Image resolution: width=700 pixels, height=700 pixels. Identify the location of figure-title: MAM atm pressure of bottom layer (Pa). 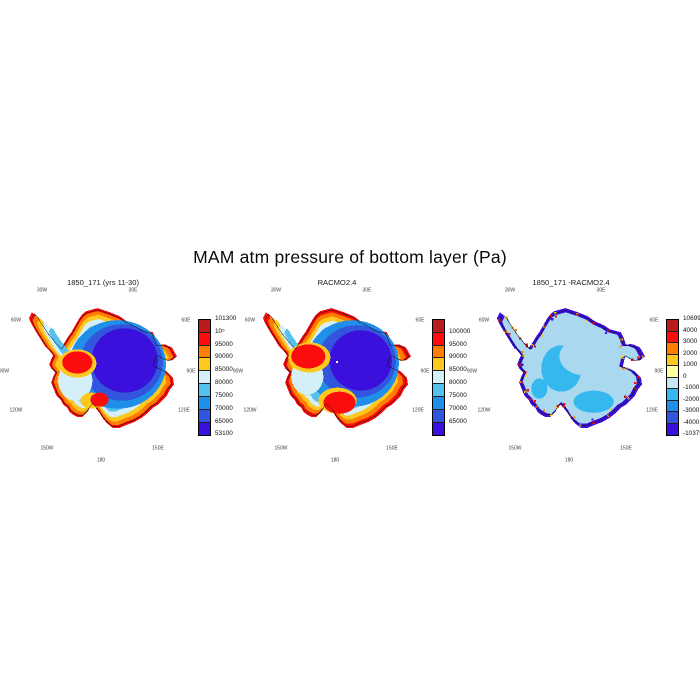
(350, 257).